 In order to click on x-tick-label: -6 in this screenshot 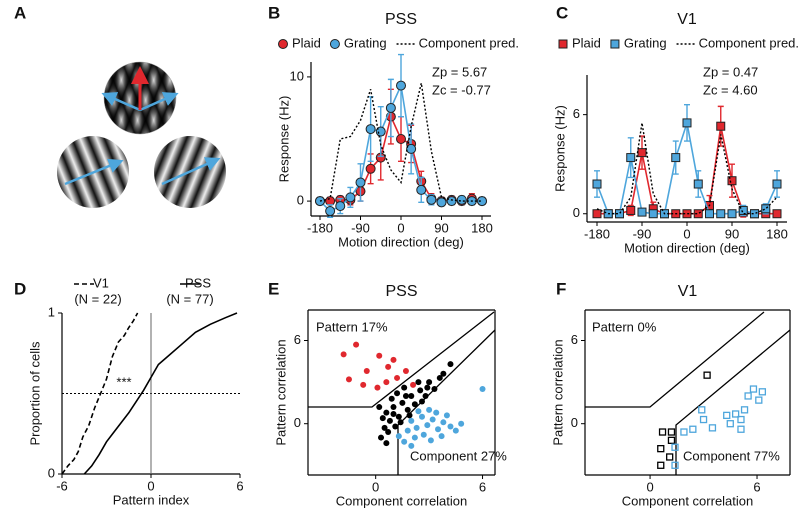, I will do `click(62, 485)`.